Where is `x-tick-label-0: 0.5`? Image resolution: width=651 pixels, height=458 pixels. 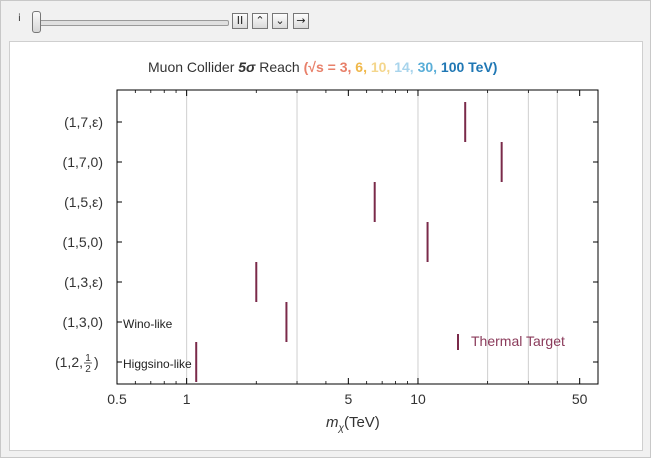
x-tick-label-0: 0.5 is located at coordinates (117, 399).